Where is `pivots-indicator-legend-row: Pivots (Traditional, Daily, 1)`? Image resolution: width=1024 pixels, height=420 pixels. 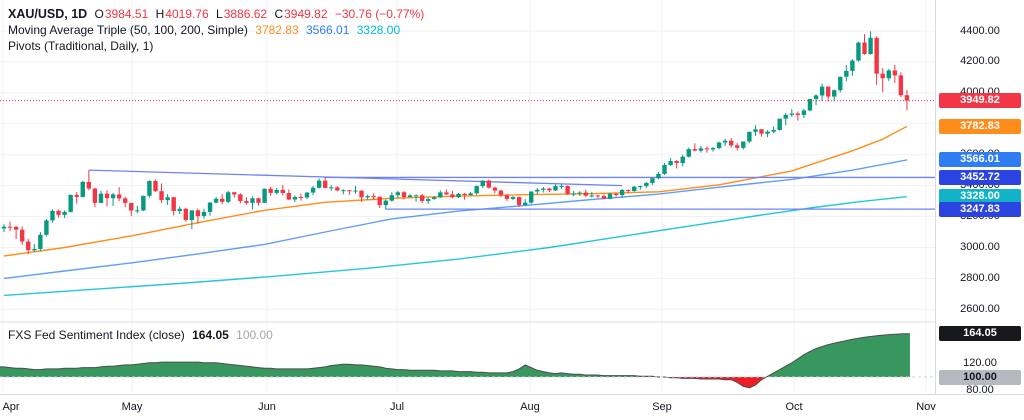 pivots-indicator-legend-row: Pivots (Traditional, Daily, 1) is located at coordinates (82, 46).